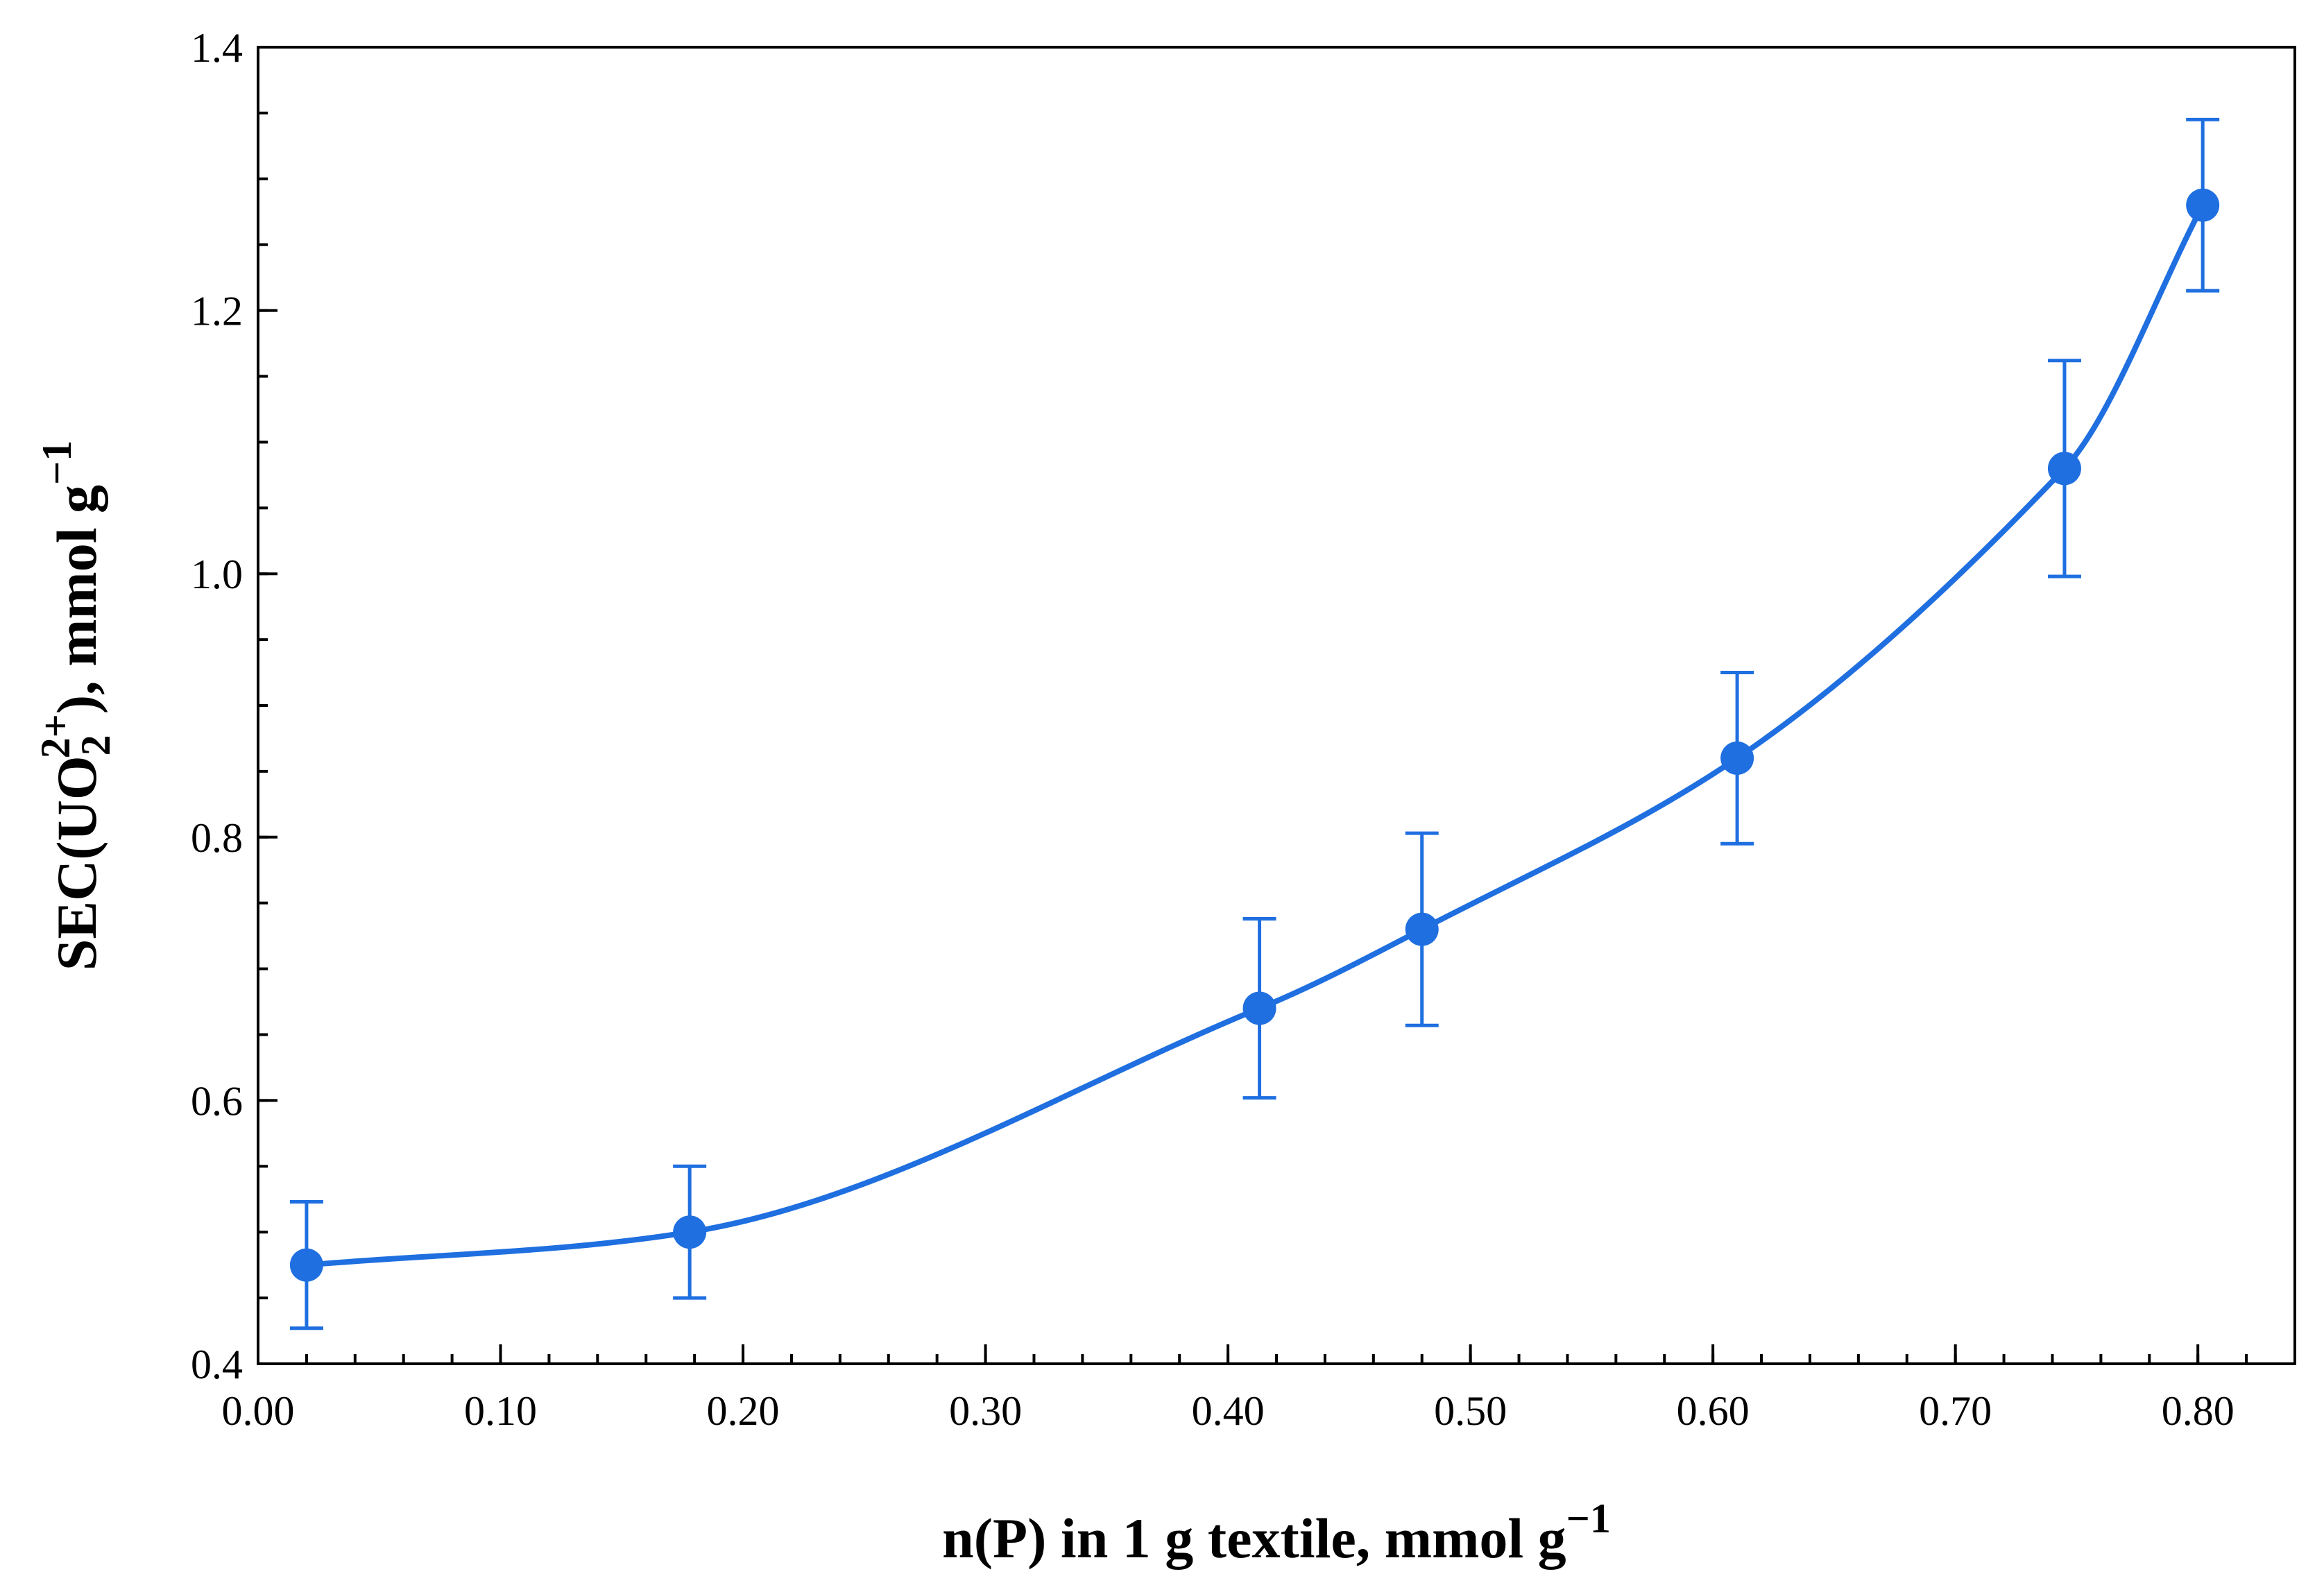  What do you see at coordinates (1955, 1411) in the screenshot?
I see `x-tick-label: 0.70` at bounding box center [1955, 1411].